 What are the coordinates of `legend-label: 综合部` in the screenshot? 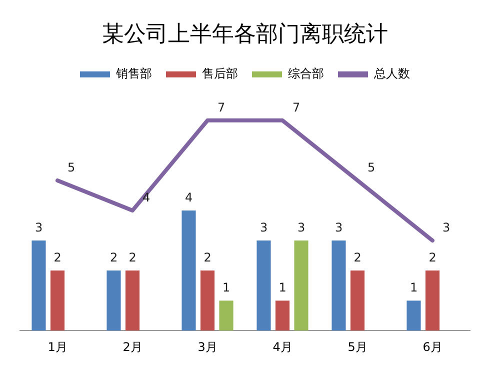 It's located at (306, 73).